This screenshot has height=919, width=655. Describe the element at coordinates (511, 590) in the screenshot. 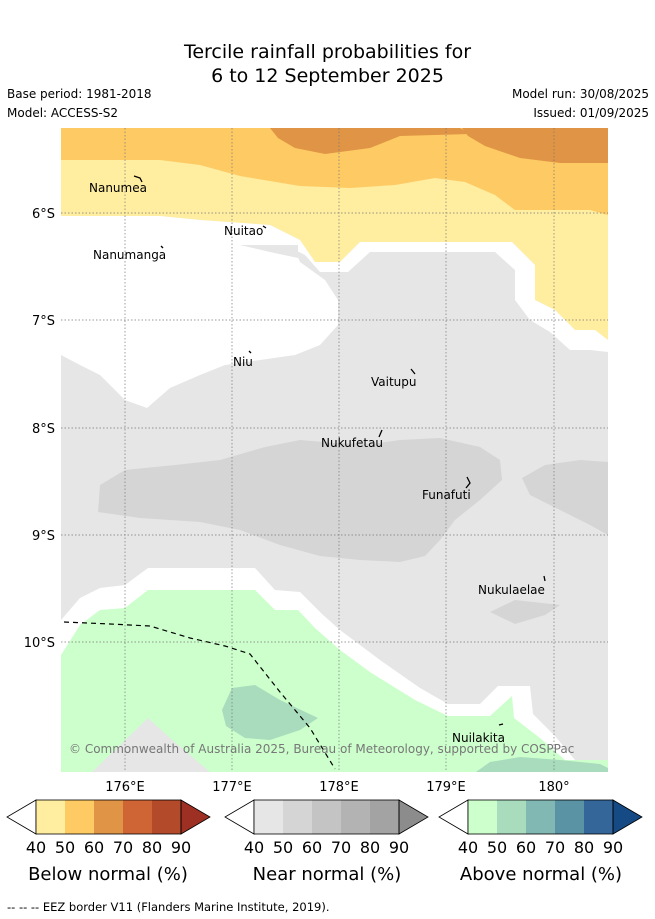

I see `place-label-nukulaelae: Nukulaelae` at that location.